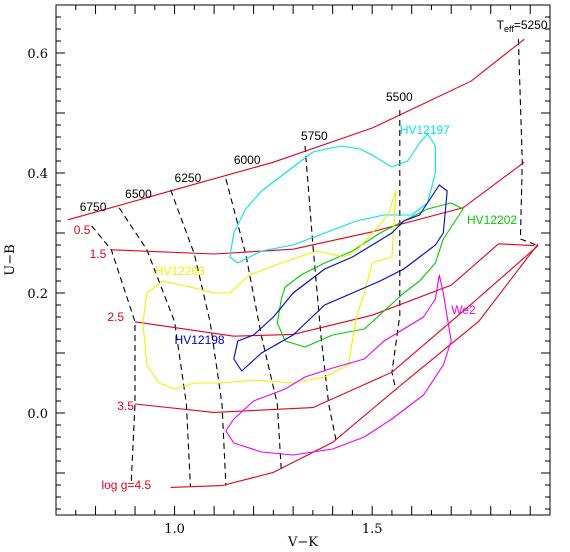 This screenshot has height=552, width=570. I want to click on teff-label-6000: 6000, so click(247, 160).